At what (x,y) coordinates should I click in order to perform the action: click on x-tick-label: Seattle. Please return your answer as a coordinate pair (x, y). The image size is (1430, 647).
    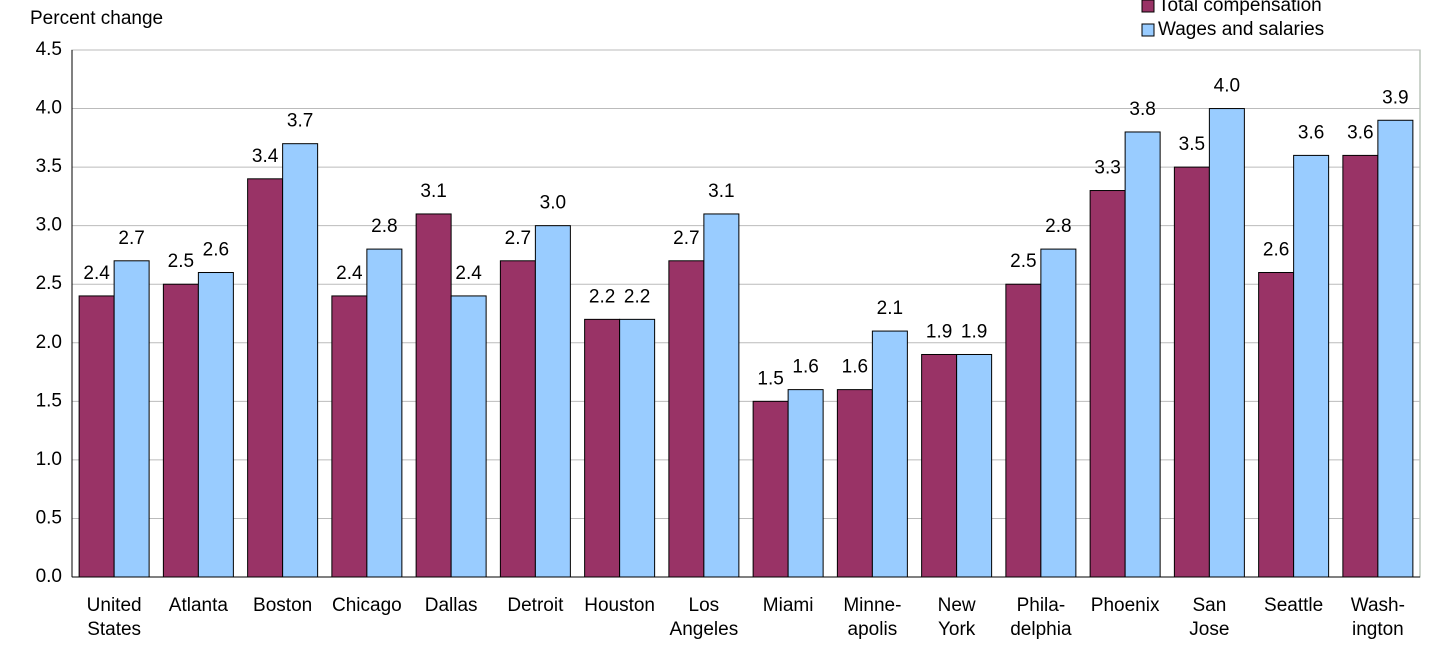
    Looking at the image, I should click on (1293, 605).